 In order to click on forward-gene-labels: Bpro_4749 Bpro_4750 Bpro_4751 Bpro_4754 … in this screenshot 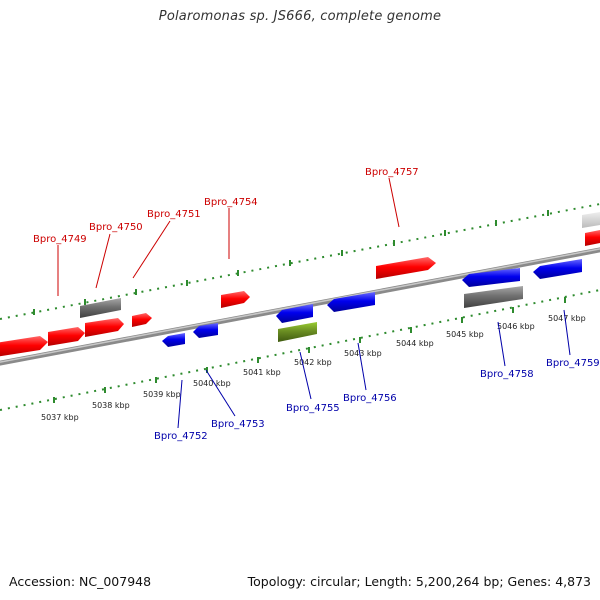, I will do `click(226, 206)`.